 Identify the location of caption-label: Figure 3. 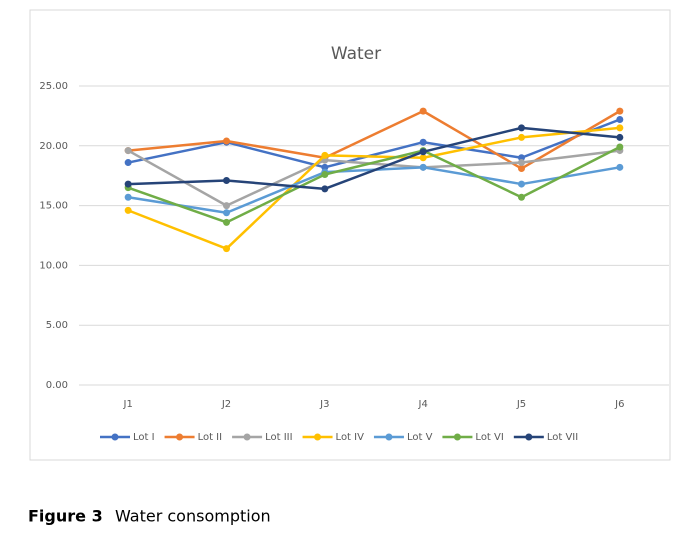
(65, 516).